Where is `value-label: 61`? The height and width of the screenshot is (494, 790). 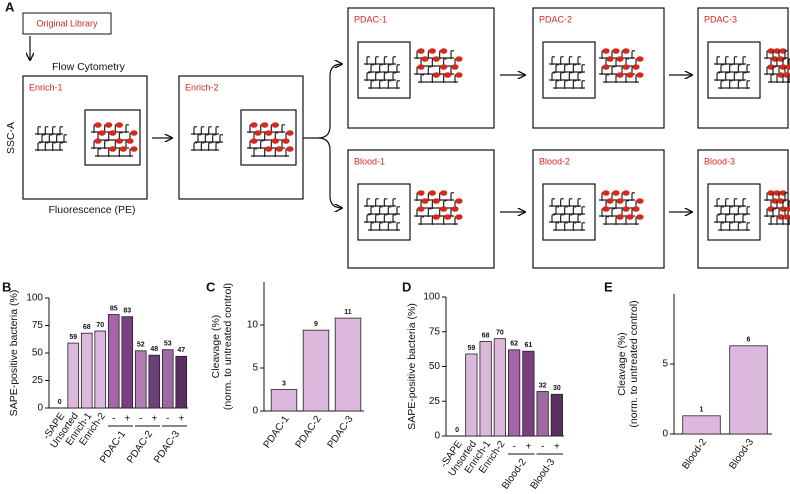
value-label: 61 is located at coordinates (528, 345).